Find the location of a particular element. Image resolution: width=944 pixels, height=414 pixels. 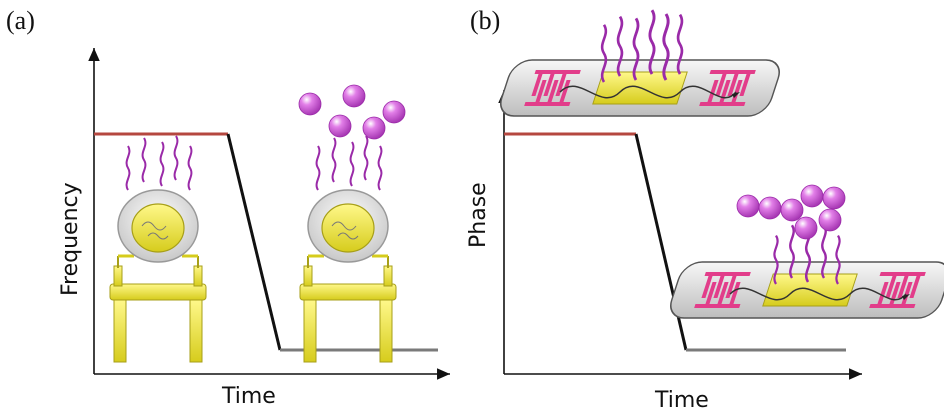

panel-a-label: (a) is located at coordinates (20, 20).